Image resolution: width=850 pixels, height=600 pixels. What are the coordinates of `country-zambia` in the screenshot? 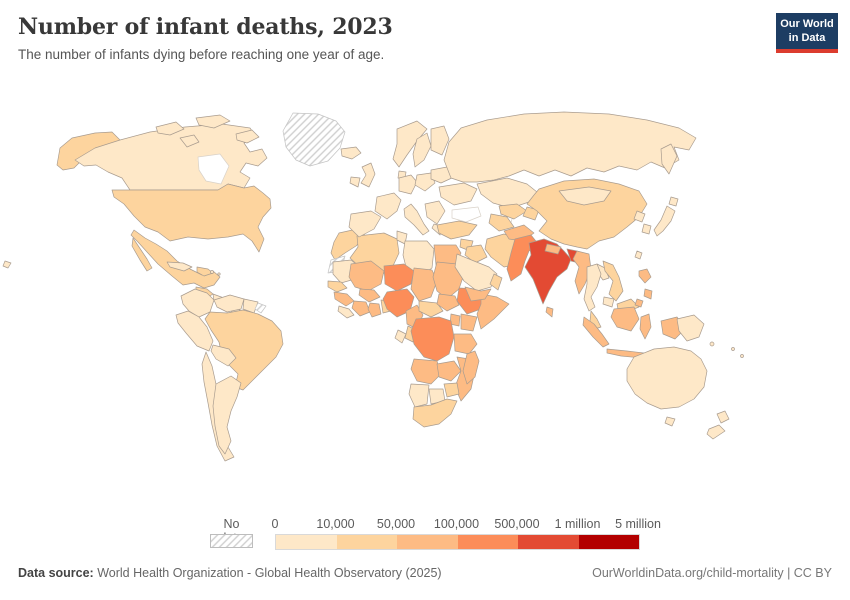 It's located at (449, 371).